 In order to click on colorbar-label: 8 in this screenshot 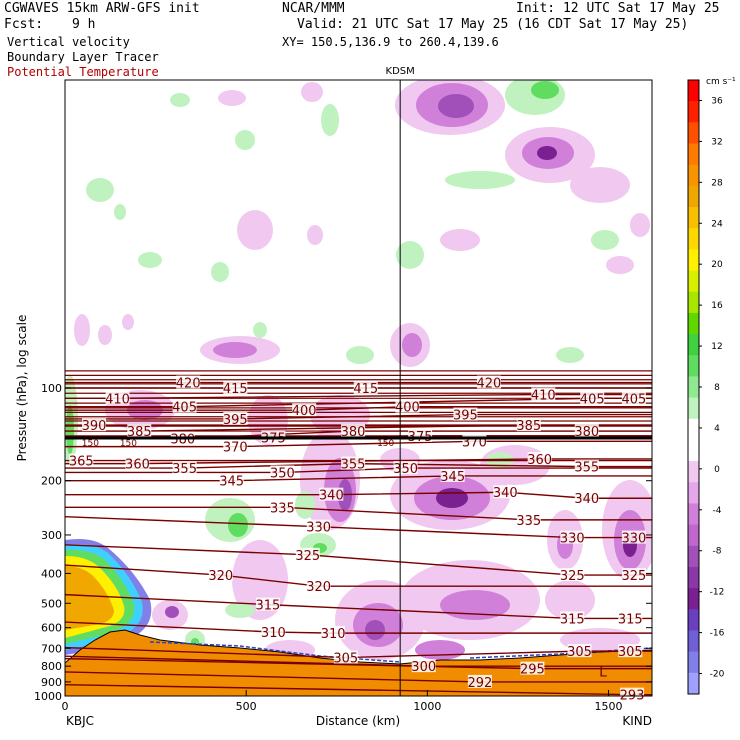, I will do `click(717, 388)`.